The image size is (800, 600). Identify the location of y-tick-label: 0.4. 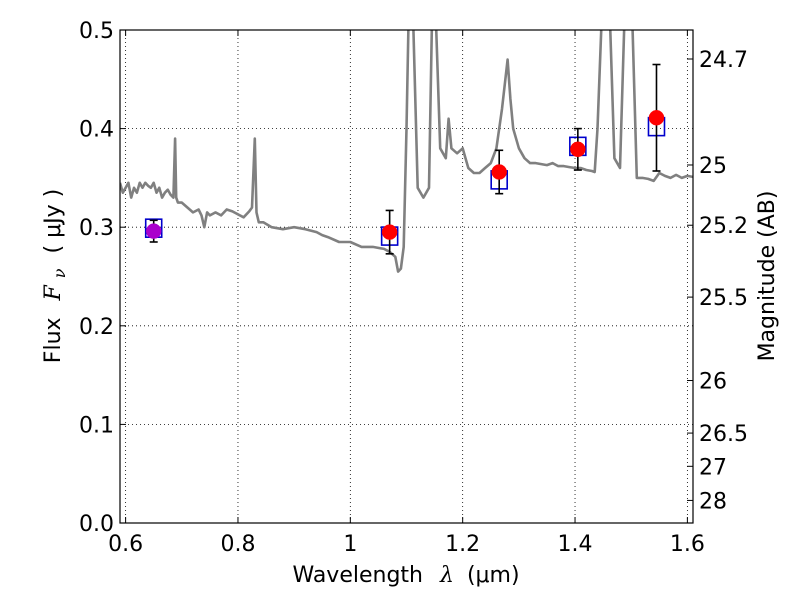
(96, 130).